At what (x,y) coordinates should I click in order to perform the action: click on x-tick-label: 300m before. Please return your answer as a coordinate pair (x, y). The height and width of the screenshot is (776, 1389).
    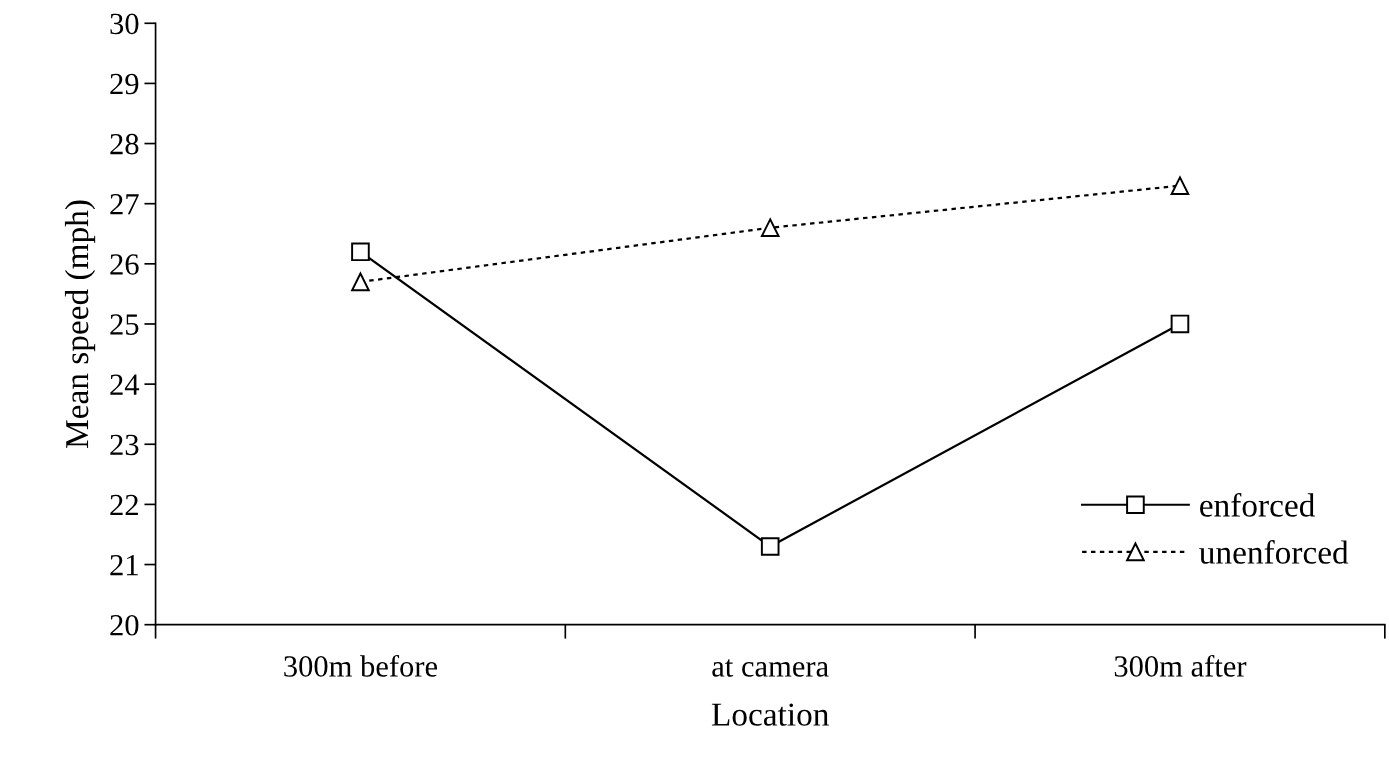
    Looking at the image, I should click on (361, 665).